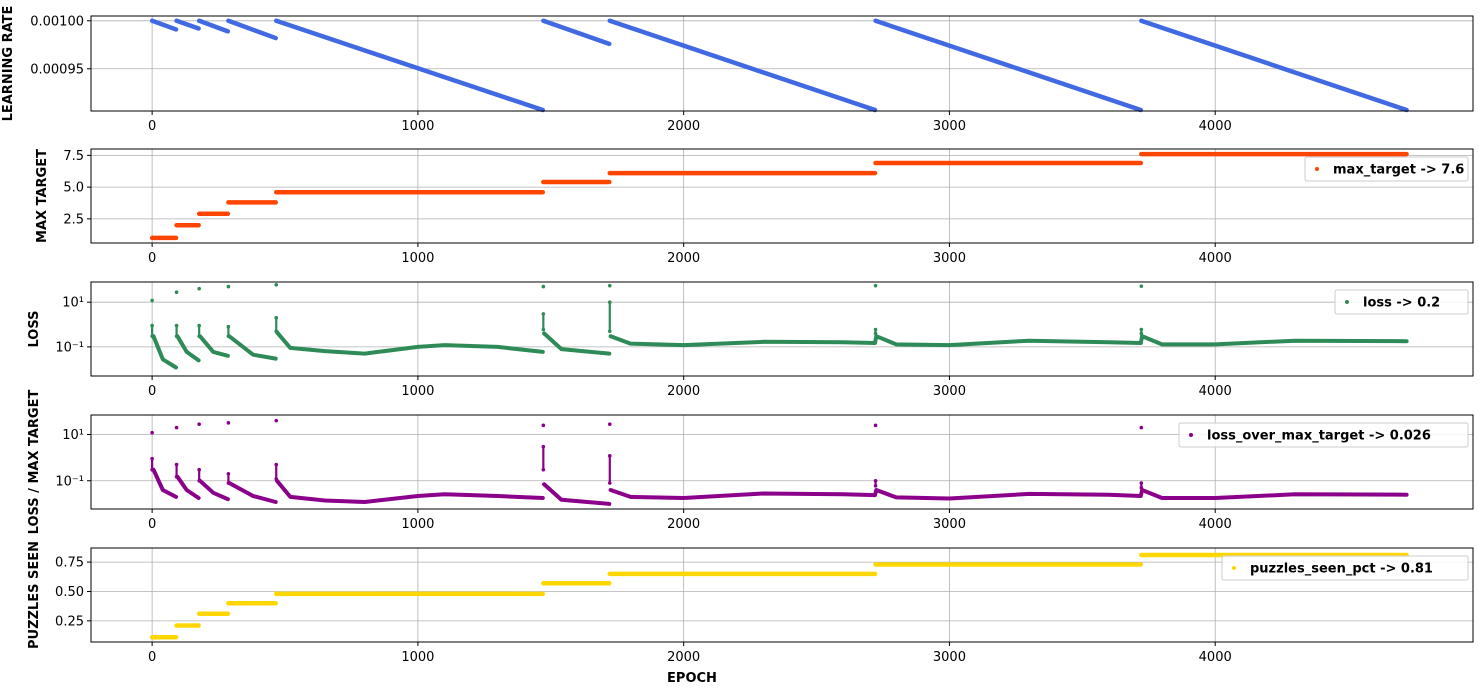 The image size is (1479, 688). What do you see at coordinates (73, 219) in the screenshot?
I see `max-target-ytick-label: 2.5` at bounding box center [73, 219].